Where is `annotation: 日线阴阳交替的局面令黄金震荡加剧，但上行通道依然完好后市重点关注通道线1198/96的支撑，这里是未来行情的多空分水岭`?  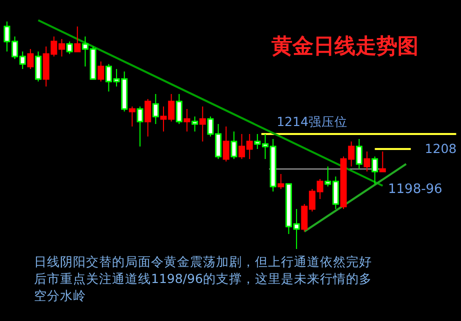 annotation: 日线阴阳交替的局面令黄金震荡加剧，但上行通道依然完好后市重点关注通道线1198/96的支撑，这里是未来行情的多空分水岭 is located at coordinates (203, 278).